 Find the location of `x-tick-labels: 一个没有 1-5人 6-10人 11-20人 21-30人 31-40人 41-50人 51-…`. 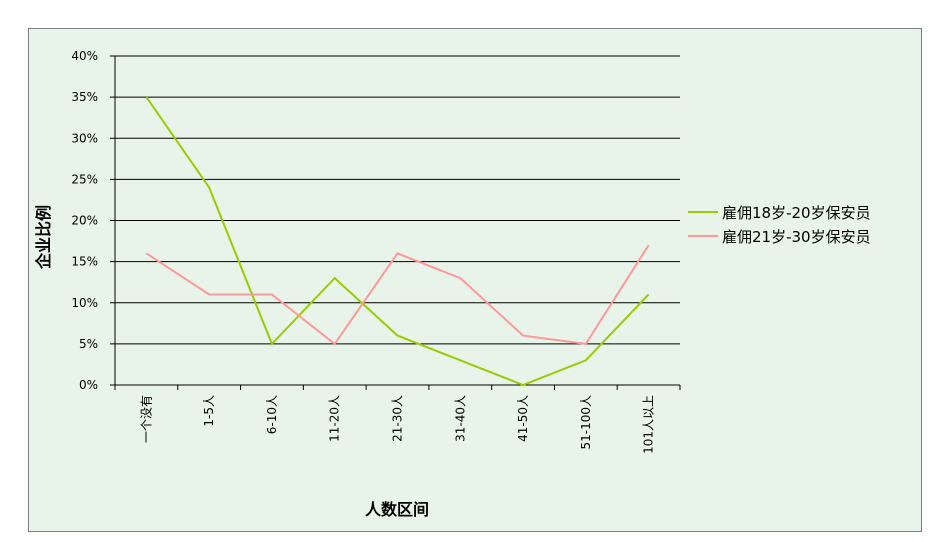

x-tick-labels: 一个没有 1-5人 6-10人 11-20人 21-30人 31-40人 41-50人 51-… is located at coordinates (396, 424).